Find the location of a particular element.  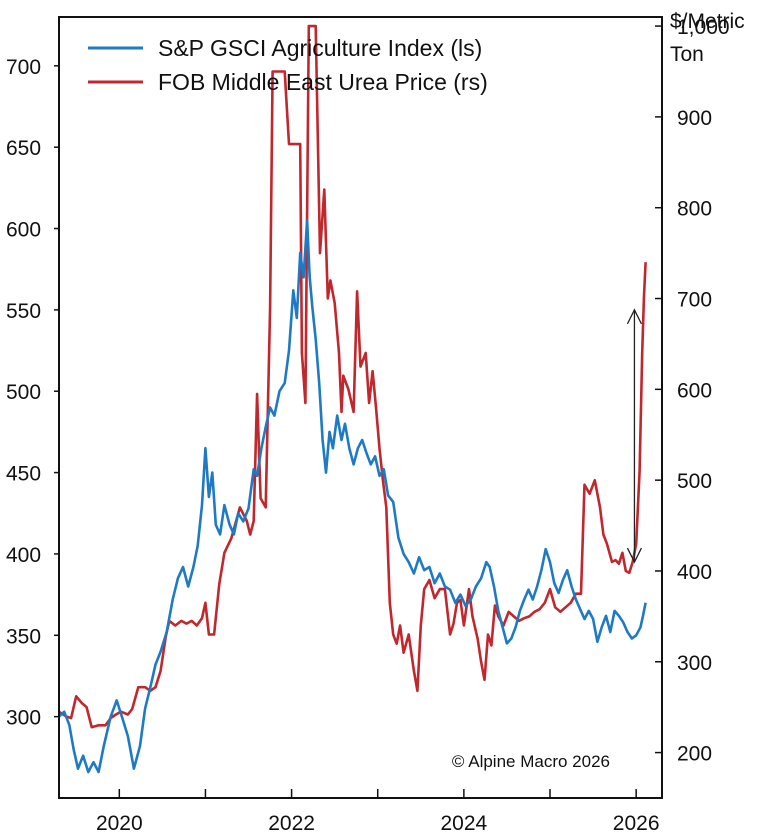

right-tick-label: 800 is located at coordinates (694, 209).